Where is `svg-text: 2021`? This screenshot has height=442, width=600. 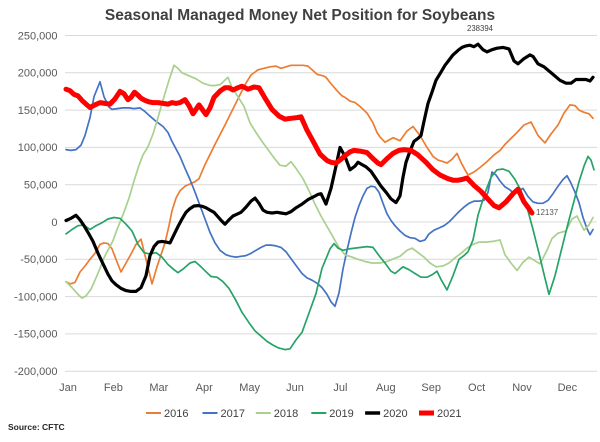
svg-text: 2021 is located at coordinates (449, 414).